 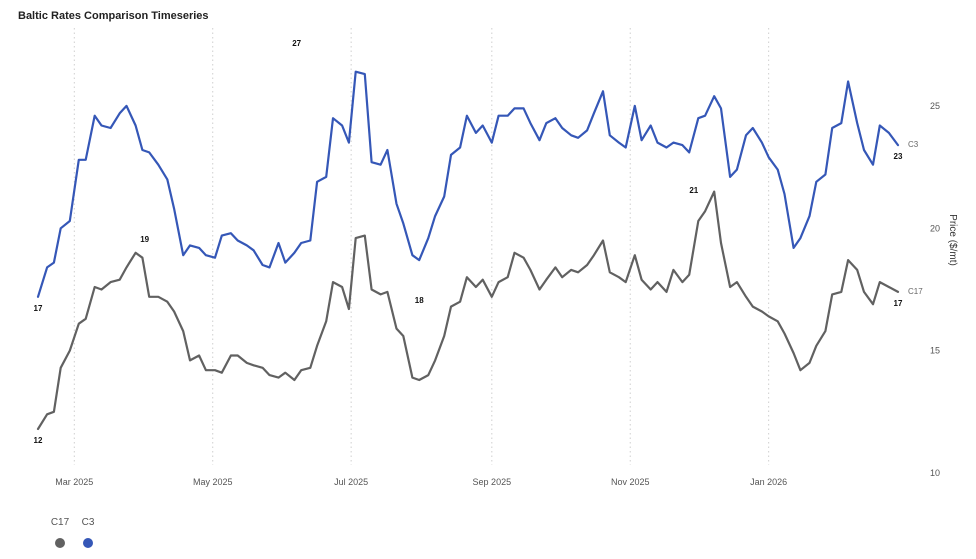 What do you see at coordinates (898, 156) in the screenshot?
I see `data-label-end: 23` at bounding box center [898, 156].